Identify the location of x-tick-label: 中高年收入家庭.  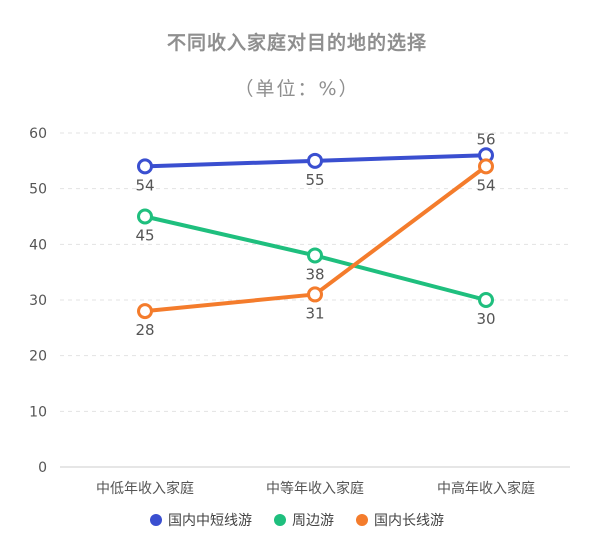
(486, 488).